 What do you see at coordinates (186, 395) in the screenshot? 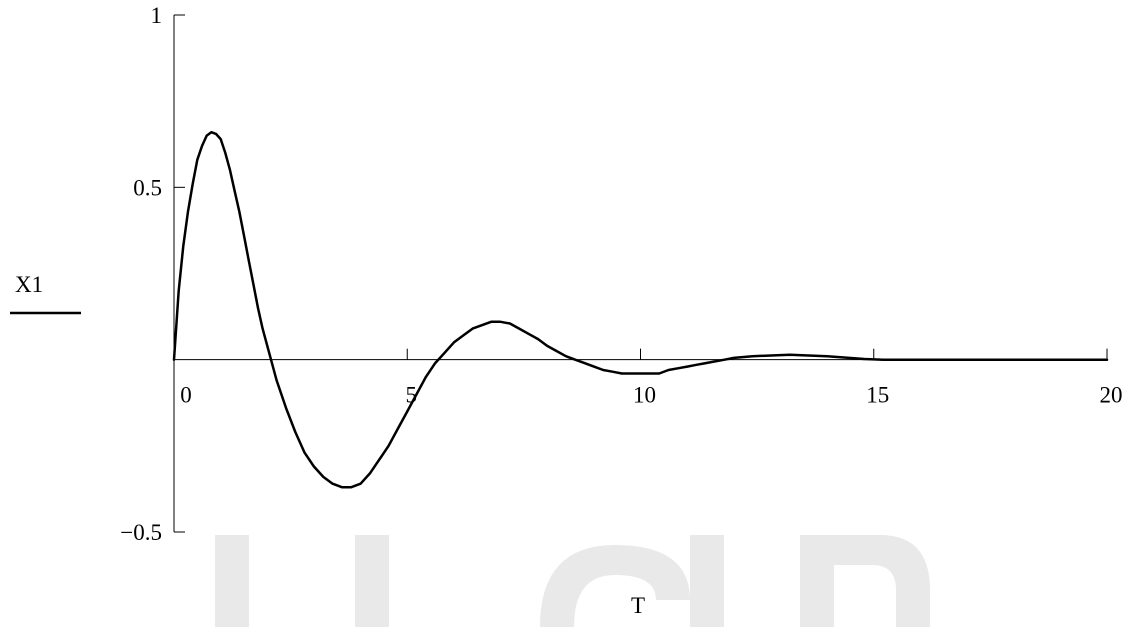
I see `x-tick-label: 0` at bounding box center [186, 395].